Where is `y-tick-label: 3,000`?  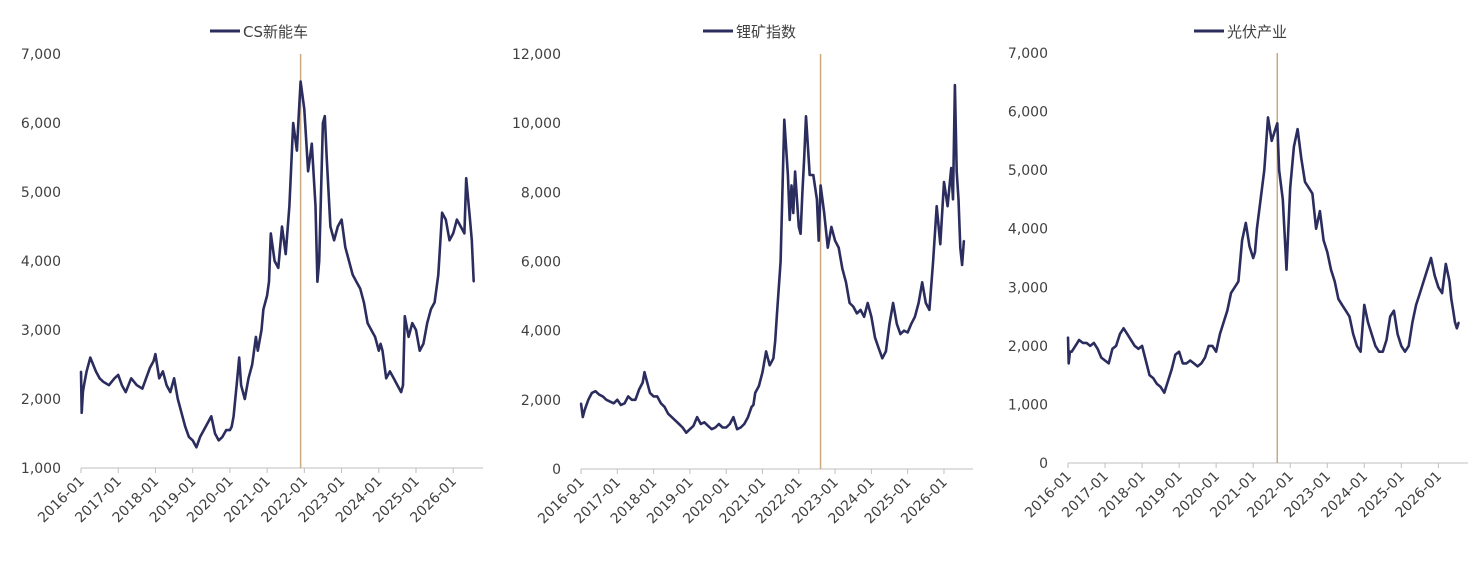 y-tick-label: 3,000 is located at coordinates (41, 331).